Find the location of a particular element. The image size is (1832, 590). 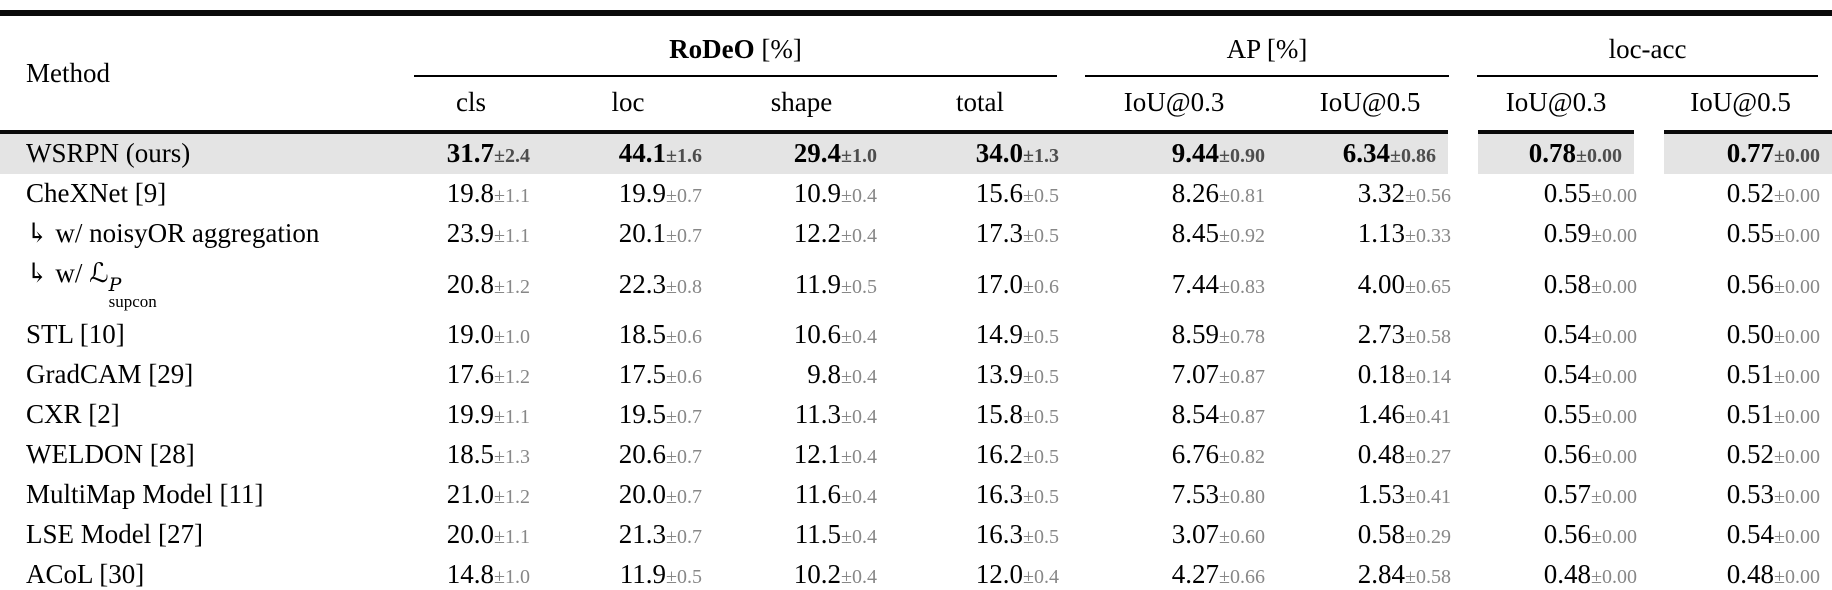

metric-value: 2.73 is located at coordinates (1381, 334).